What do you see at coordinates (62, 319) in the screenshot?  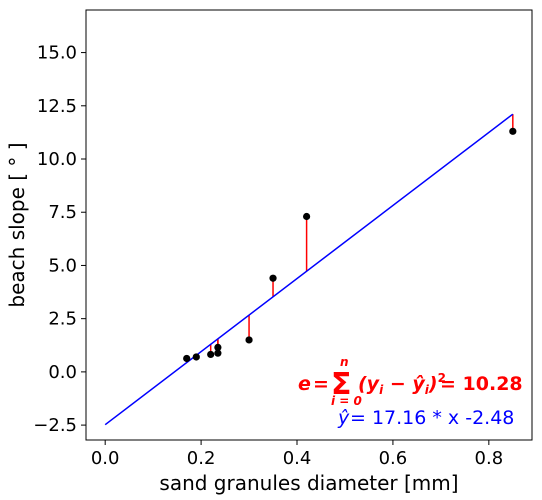 I see `y-tick-label: 2.5` at bounding box center [62, 319].